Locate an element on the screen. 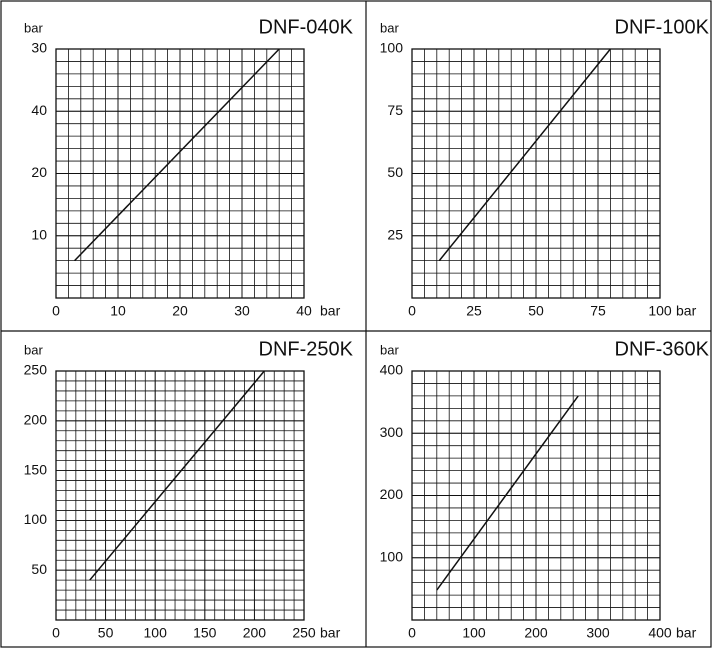 This screenshot has height=648, width=712. chart-title: DNF-250K is located at coordinates (306, 349).